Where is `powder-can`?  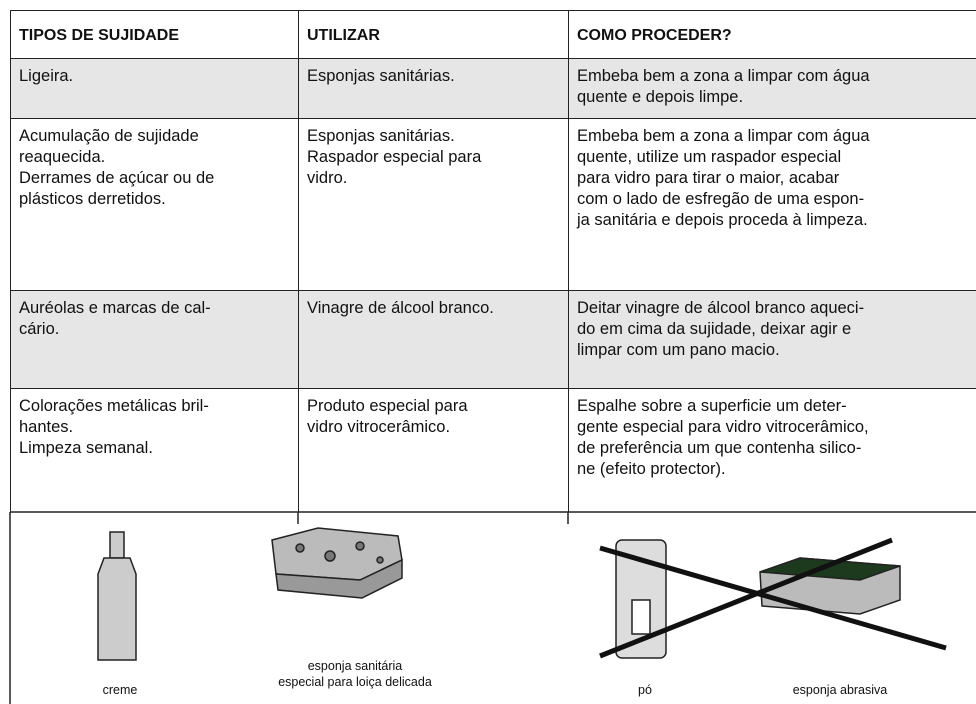 powder-can is located at coordinates (641, 599).